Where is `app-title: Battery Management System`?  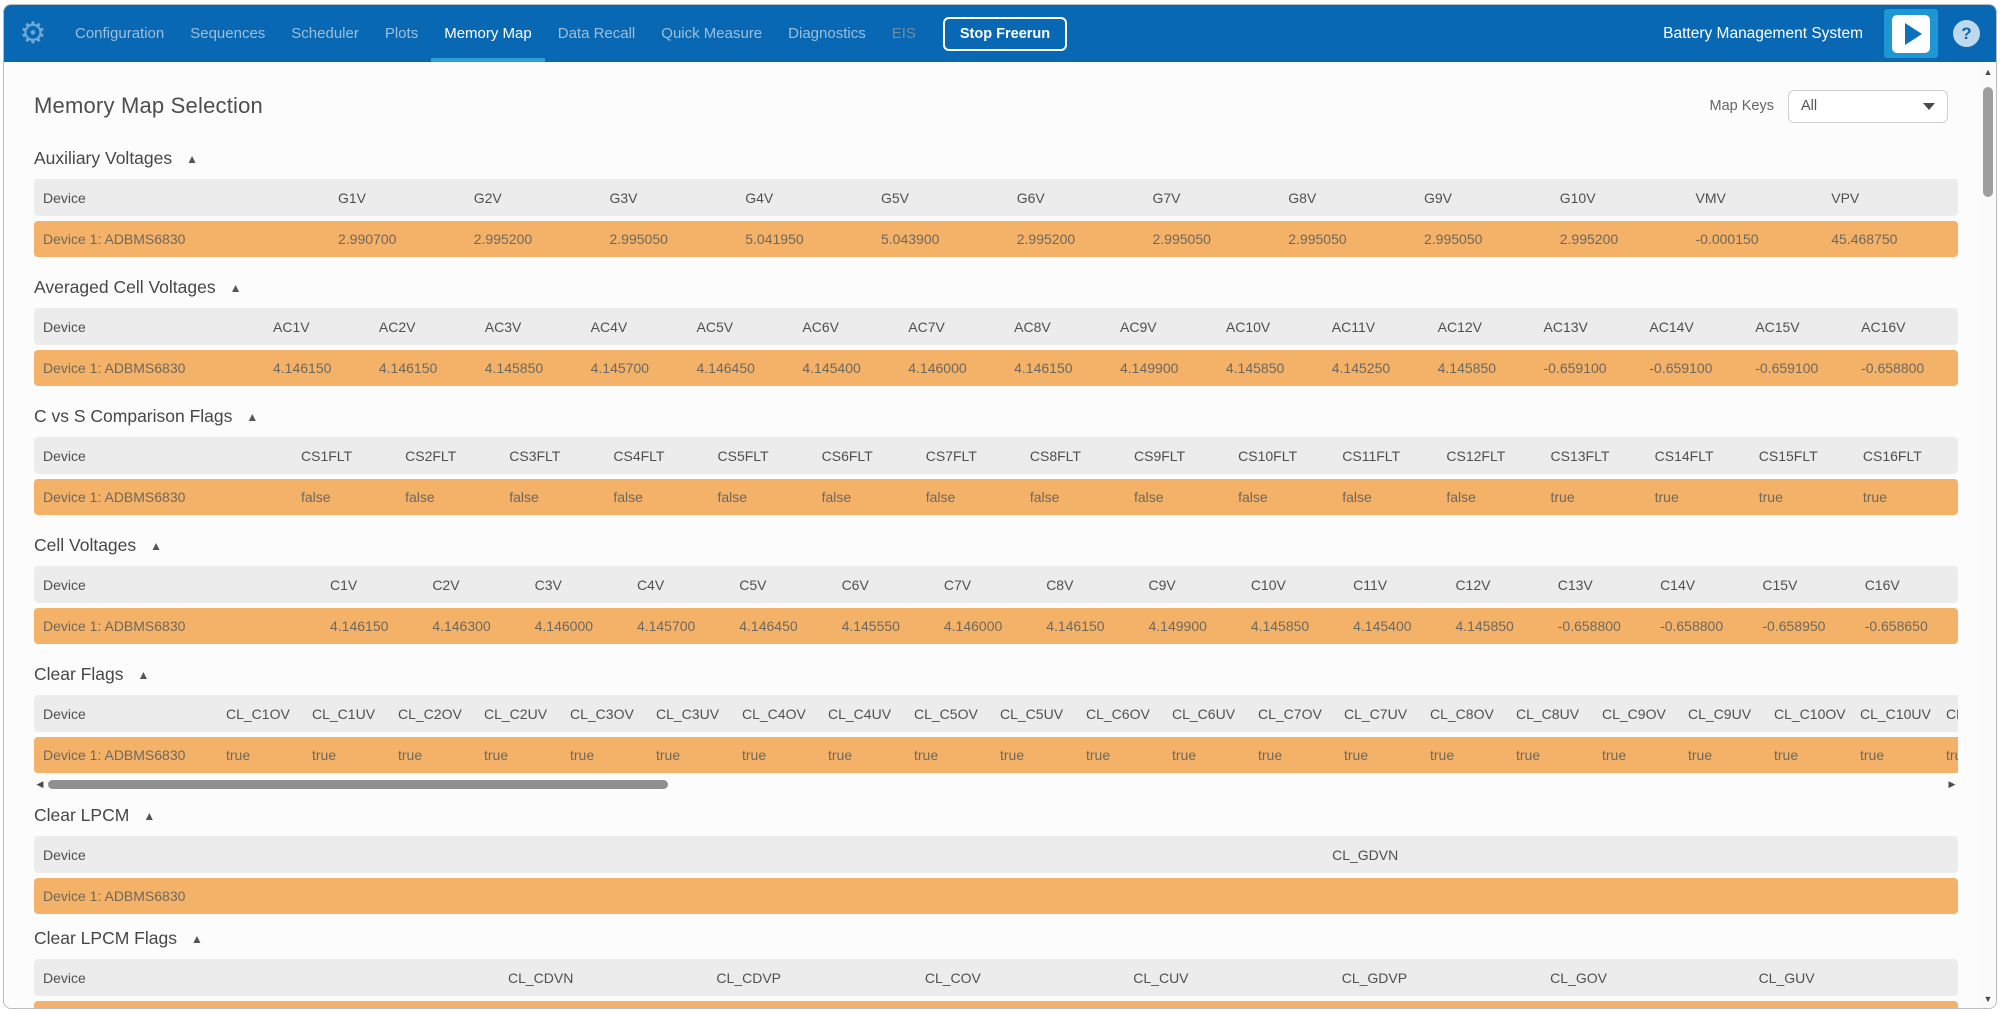
app-title: Battery Management System is located at coordinates (1763, 33).